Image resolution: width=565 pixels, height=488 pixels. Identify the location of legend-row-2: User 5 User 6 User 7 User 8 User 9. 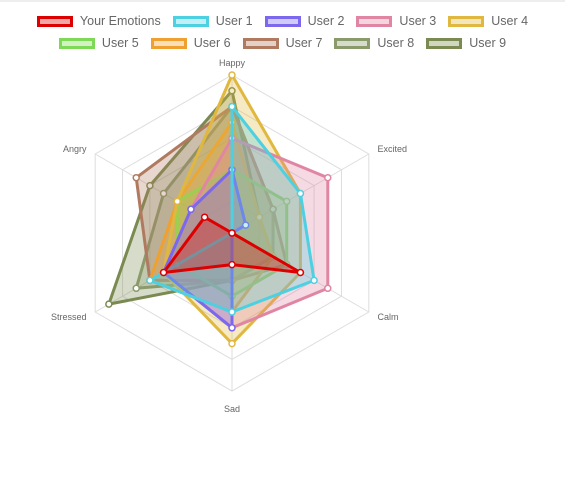
(282, 43).